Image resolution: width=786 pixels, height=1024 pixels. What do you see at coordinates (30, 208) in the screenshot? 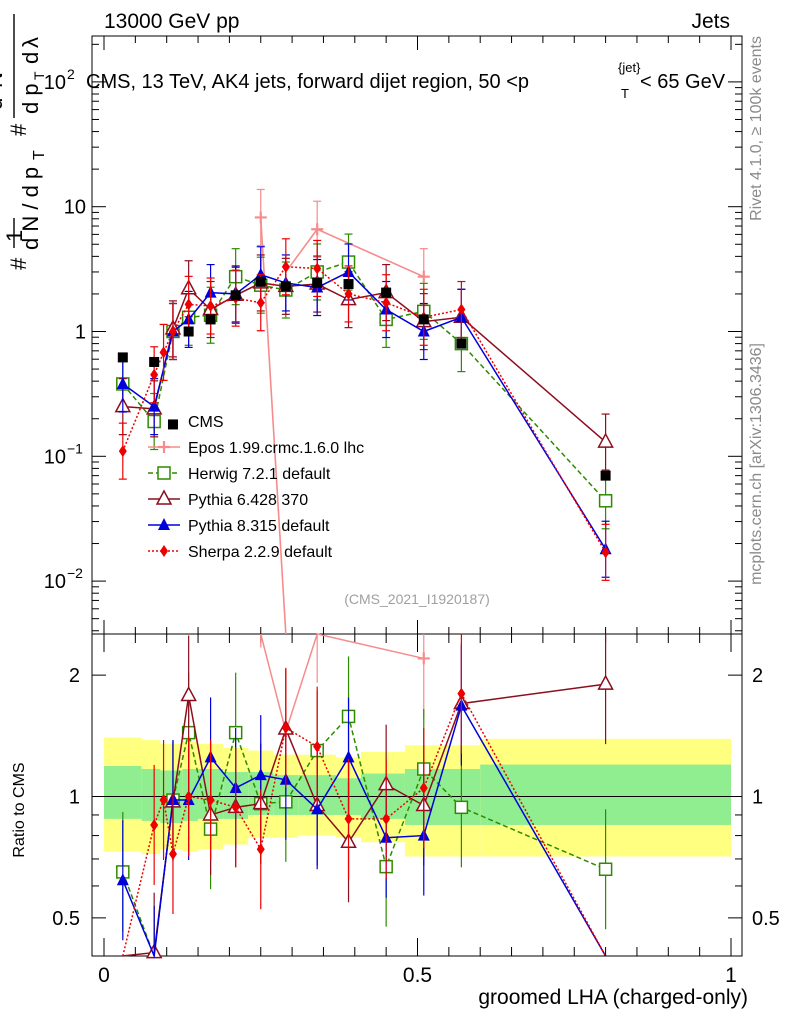
I see `svg-text: d N / d p` at bounding box center [30, 208].